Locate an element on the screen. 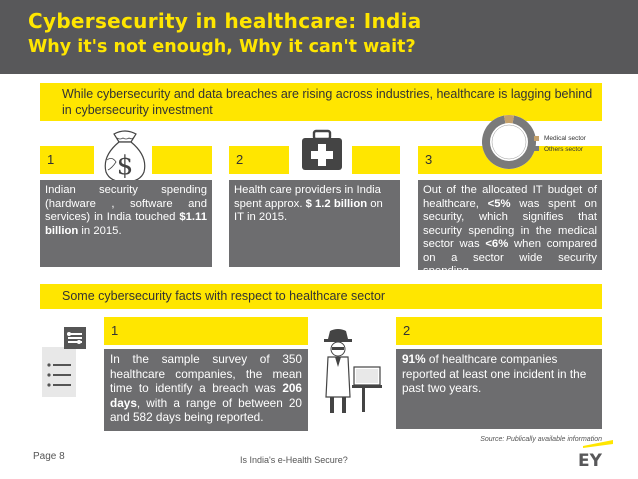 This screenshot has height=479, width=638. page-number: Page 8 is located at coordinates (49, 456).